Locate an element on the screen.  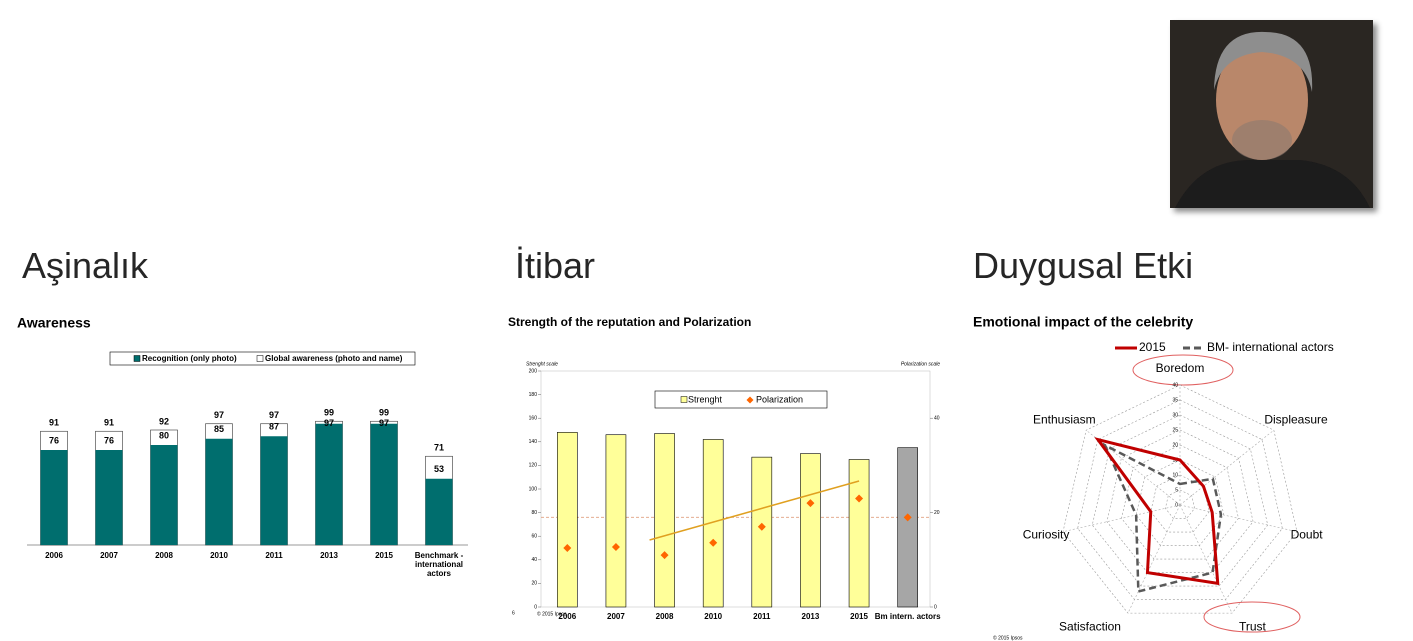
photo is located at coordinates (1271, 114).